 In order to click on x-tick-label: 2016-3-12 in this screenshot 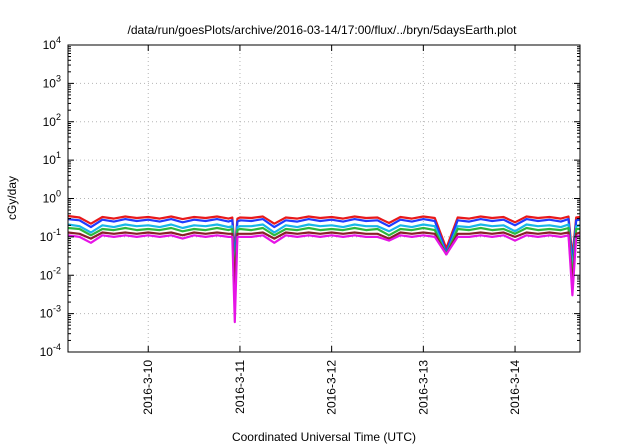, I will do `click(332, 387)`.